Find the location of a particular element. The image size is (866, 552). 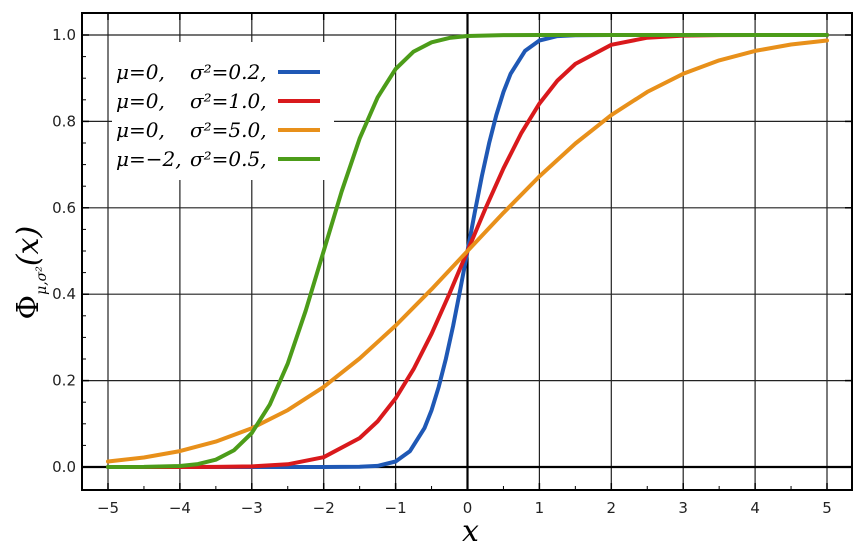

x-tick-label: 0 is located at coordinates (468, 508).